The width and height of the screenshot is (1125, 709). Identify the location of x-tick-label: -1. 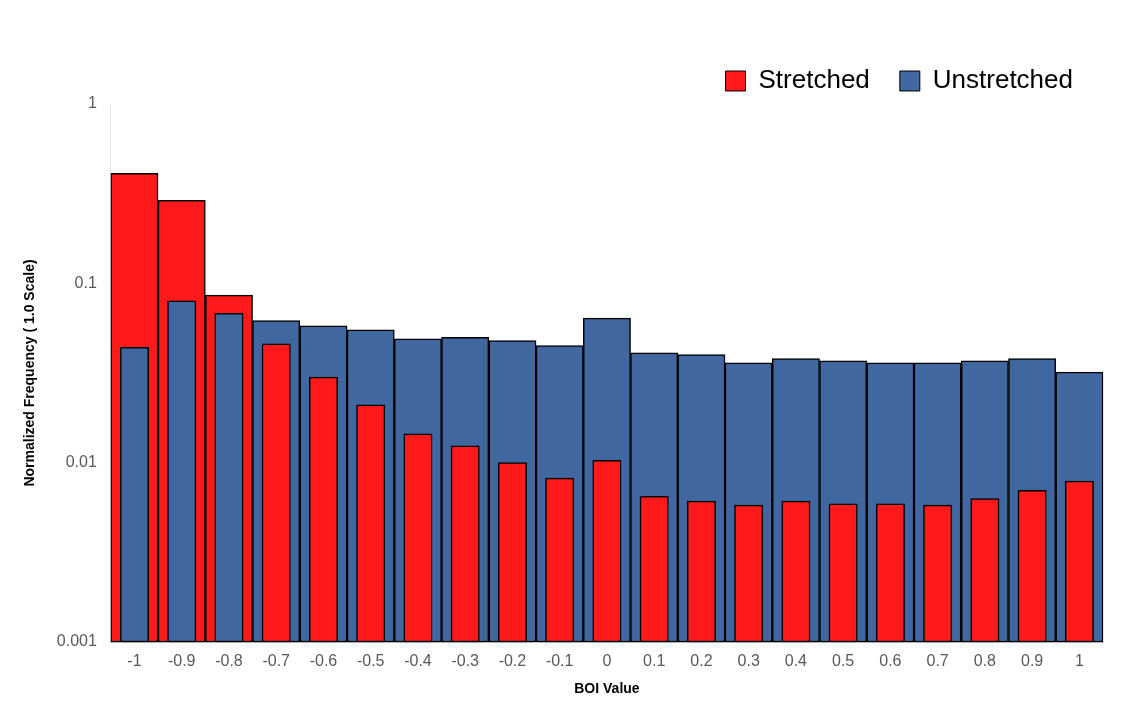
(134, 661).